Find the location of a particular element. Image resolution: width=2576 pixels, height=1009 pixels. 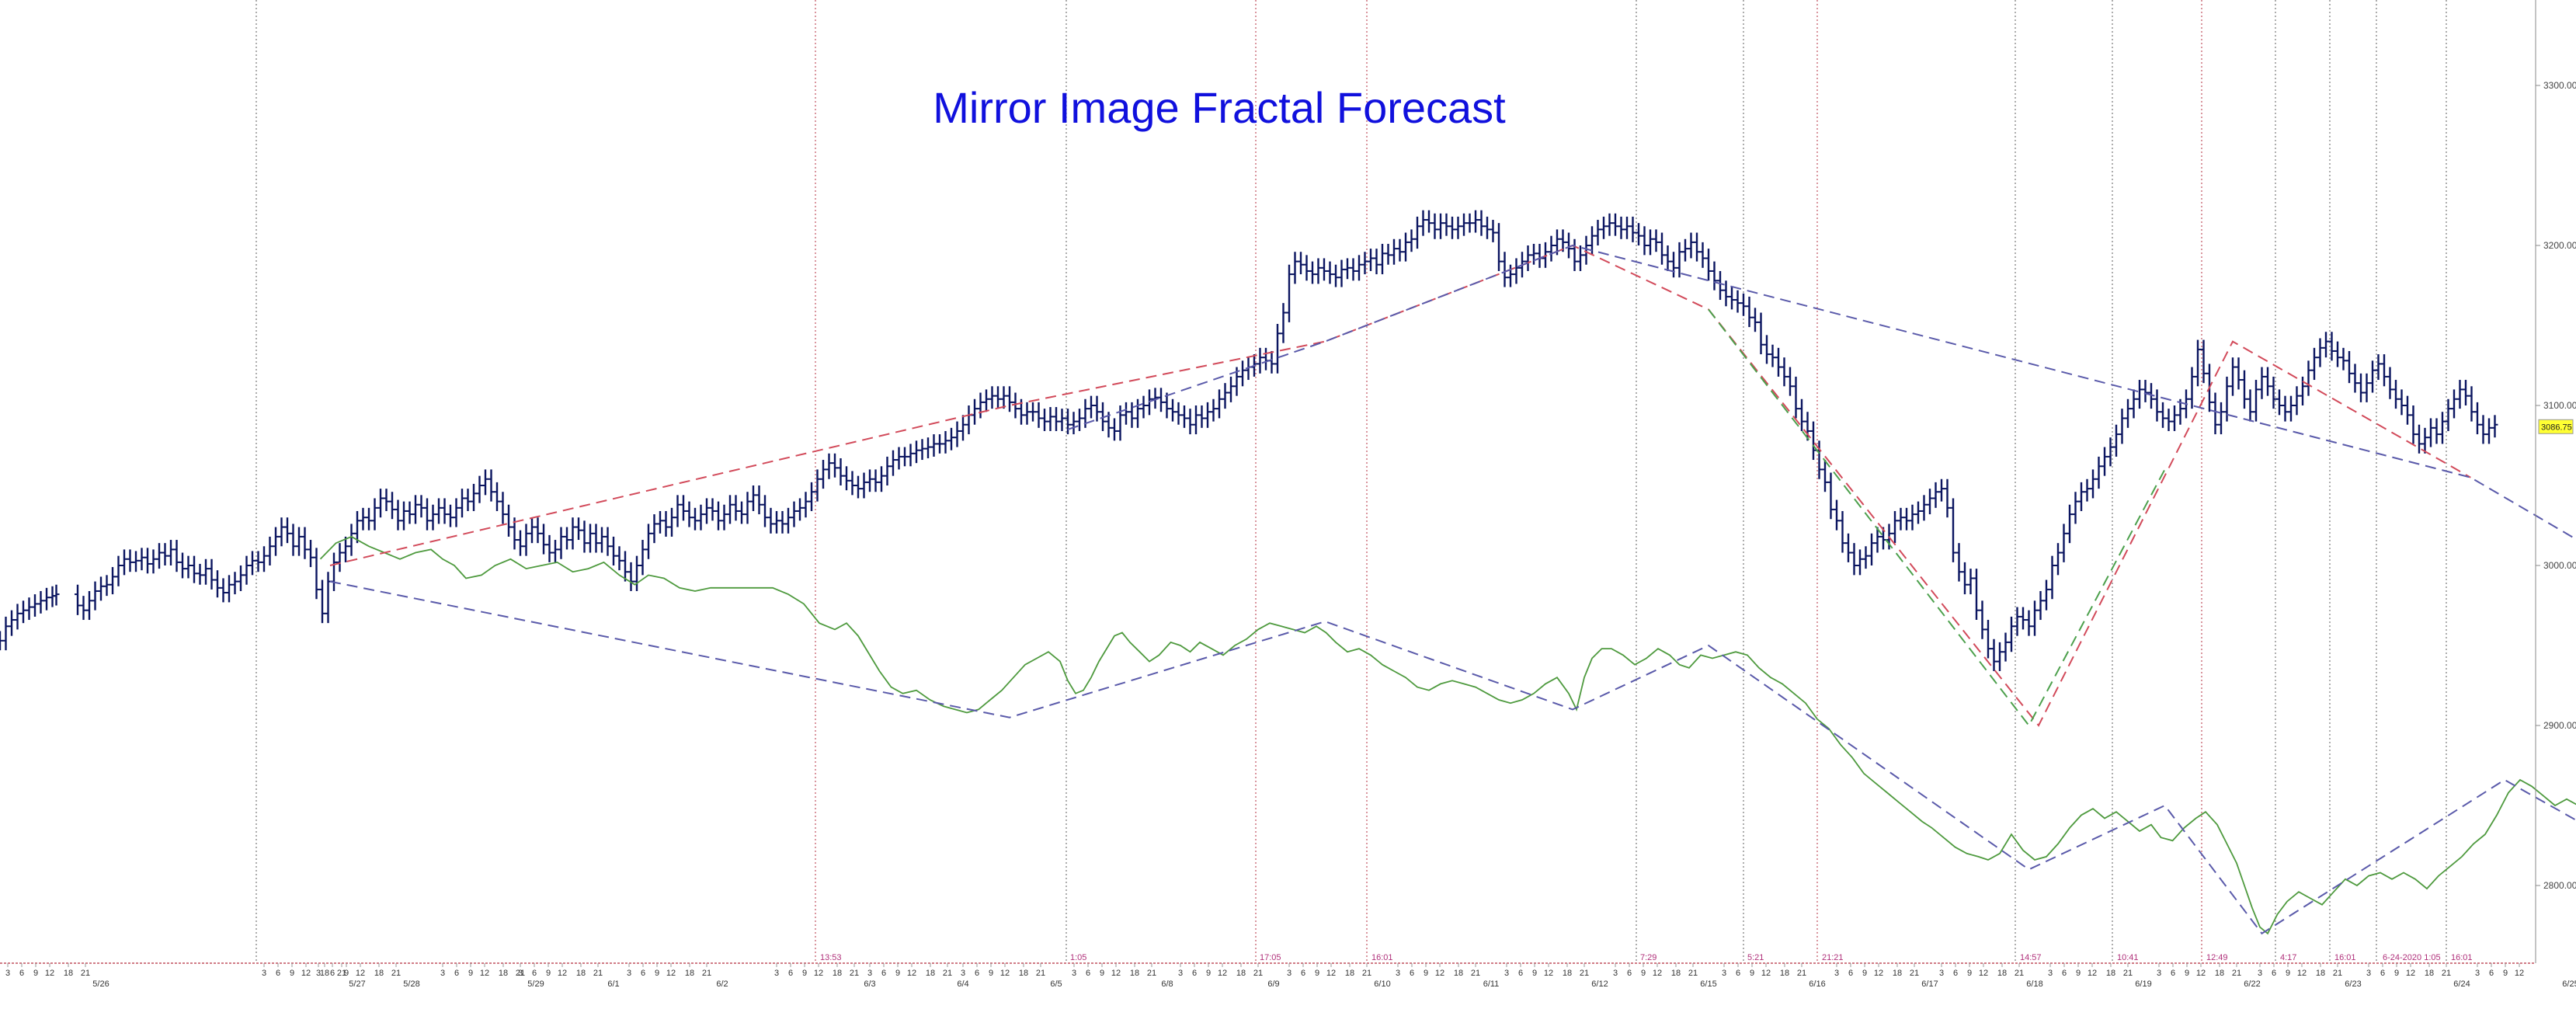

x-date-label: 5/27 is located at coordinates (357, 984).